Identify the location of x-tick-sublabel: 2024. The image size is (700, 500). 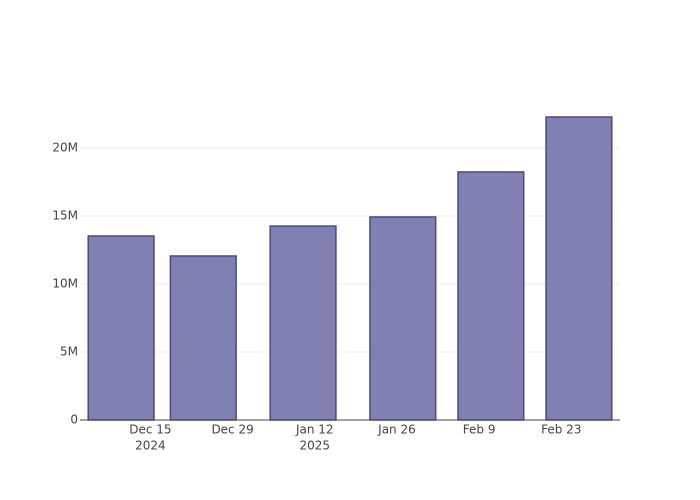
(150, 446).